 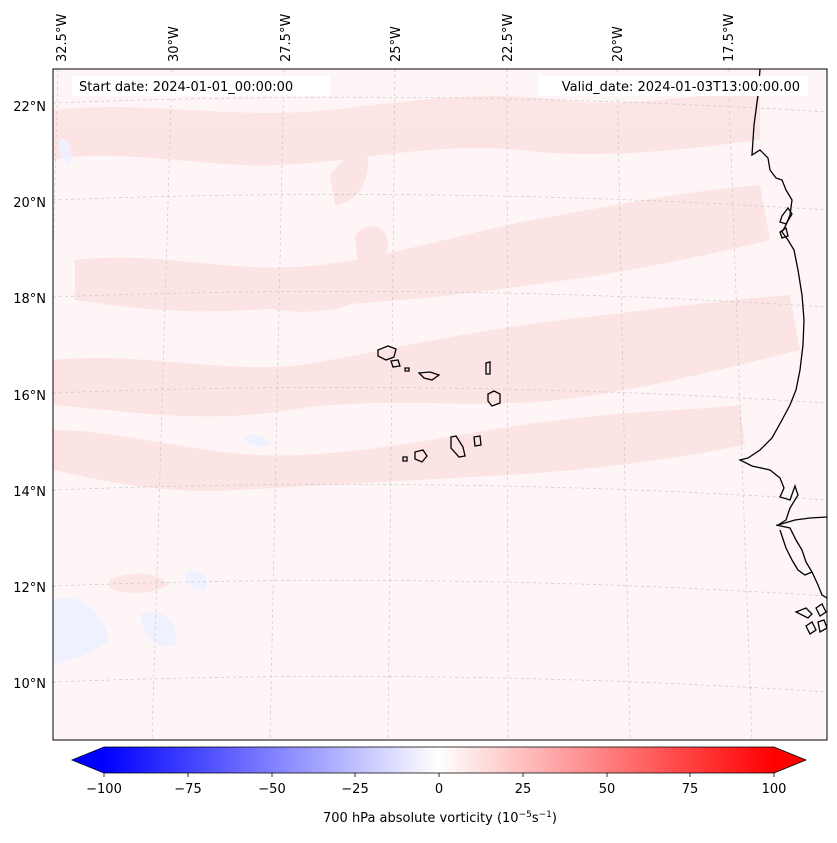 What do you see at coordinates (488, 368) in the screenshot?
I see `island-sal` at bounding box center [488, 368].